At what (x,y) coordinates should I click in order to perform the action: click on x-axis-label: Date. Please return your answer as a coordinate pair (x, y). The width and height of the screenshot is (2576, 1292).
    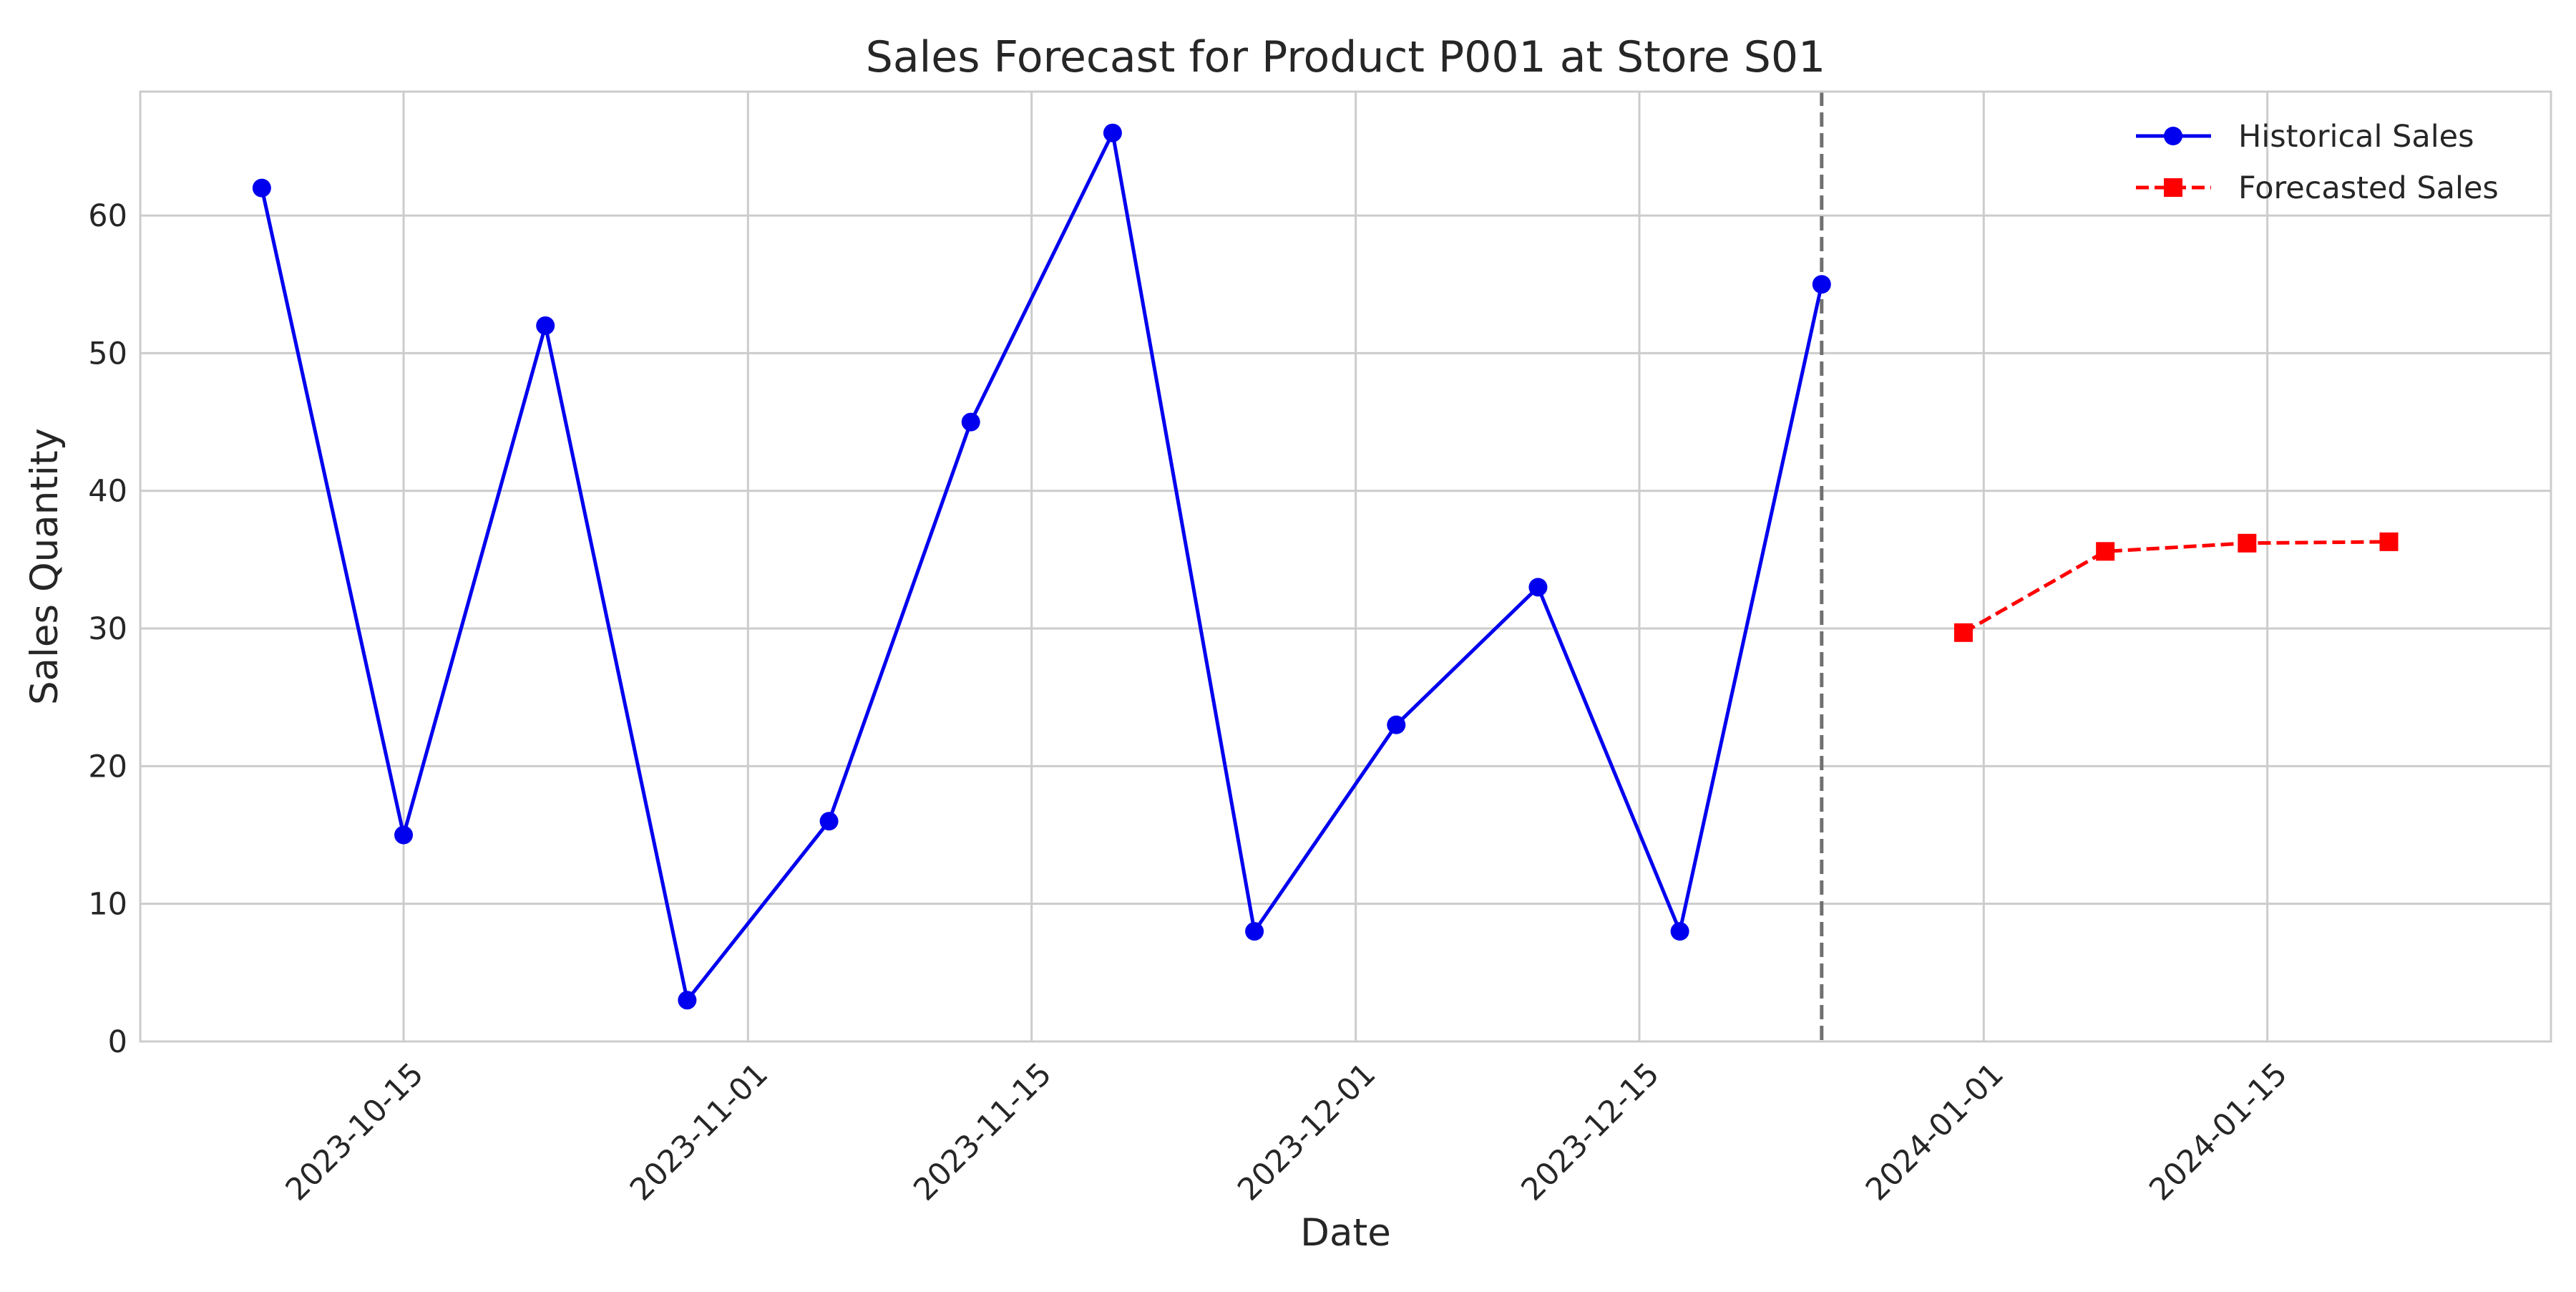
    Looking at the image, I should click on (1345, 1233).